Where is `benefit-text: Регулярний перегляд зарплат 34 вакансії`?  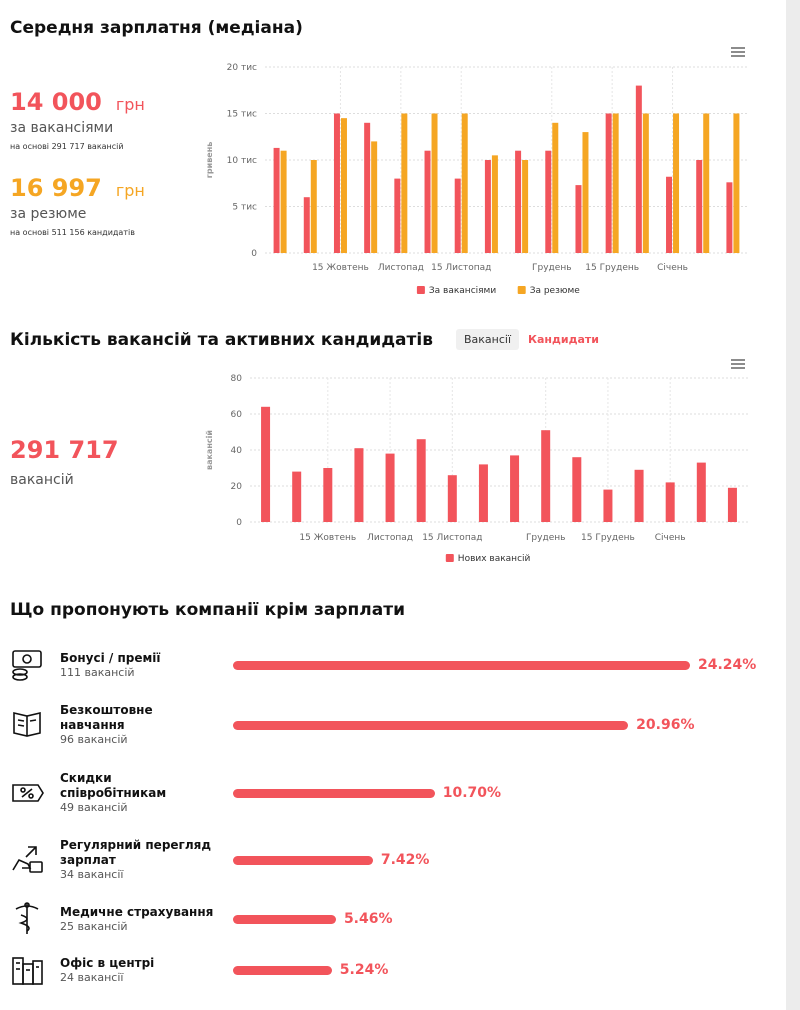 benefit-text: Регулярний перегляд зарплат 34 вакансії is located at coordinates (140, 860).